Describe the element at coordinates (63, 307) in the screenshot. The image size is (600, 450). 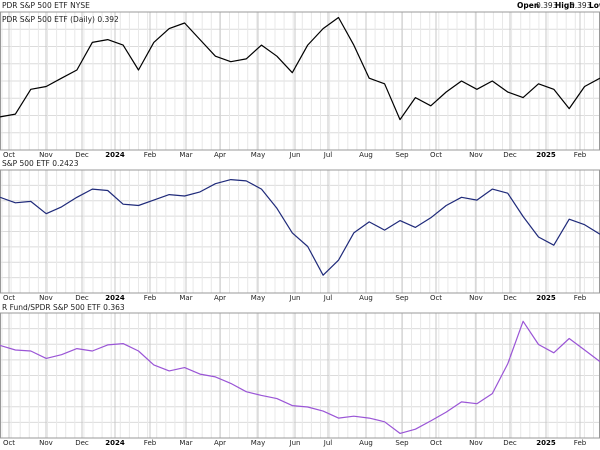
I see `panel-3-title: R Fund/SPDR S&P 500 ETF 0.363` at that location.